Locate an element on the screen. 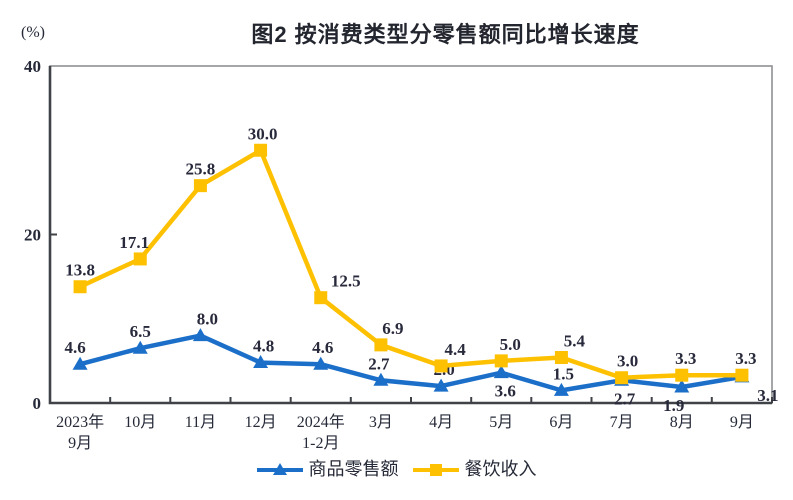  catering-income-line-square-icon is located at coordinates (435, 469).